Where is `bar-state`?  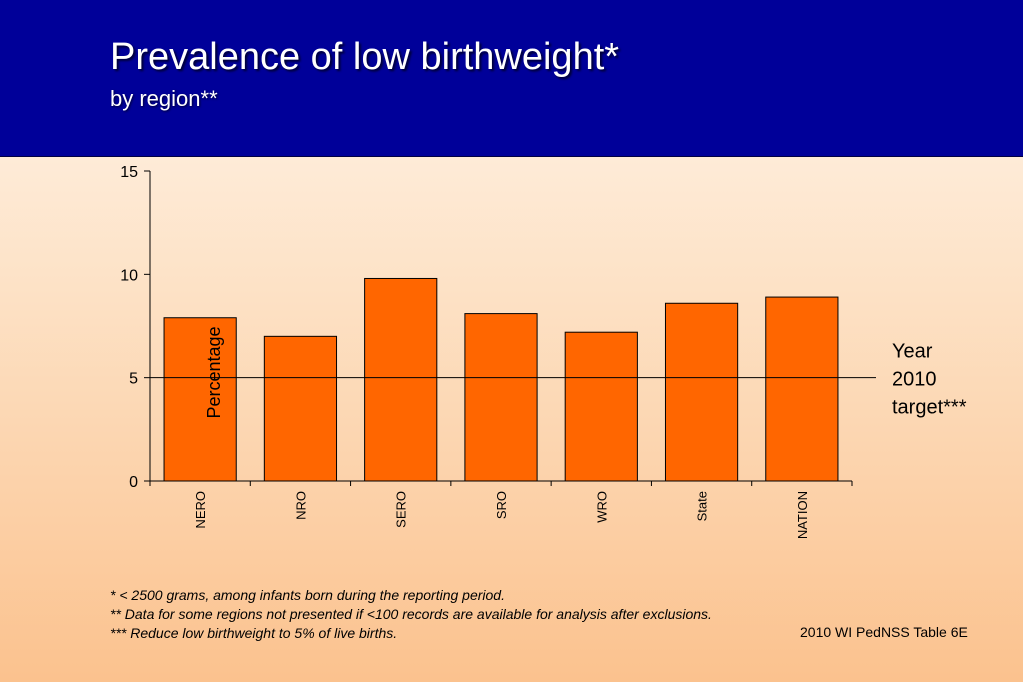
bar-state is located at coordinates (701, 392).